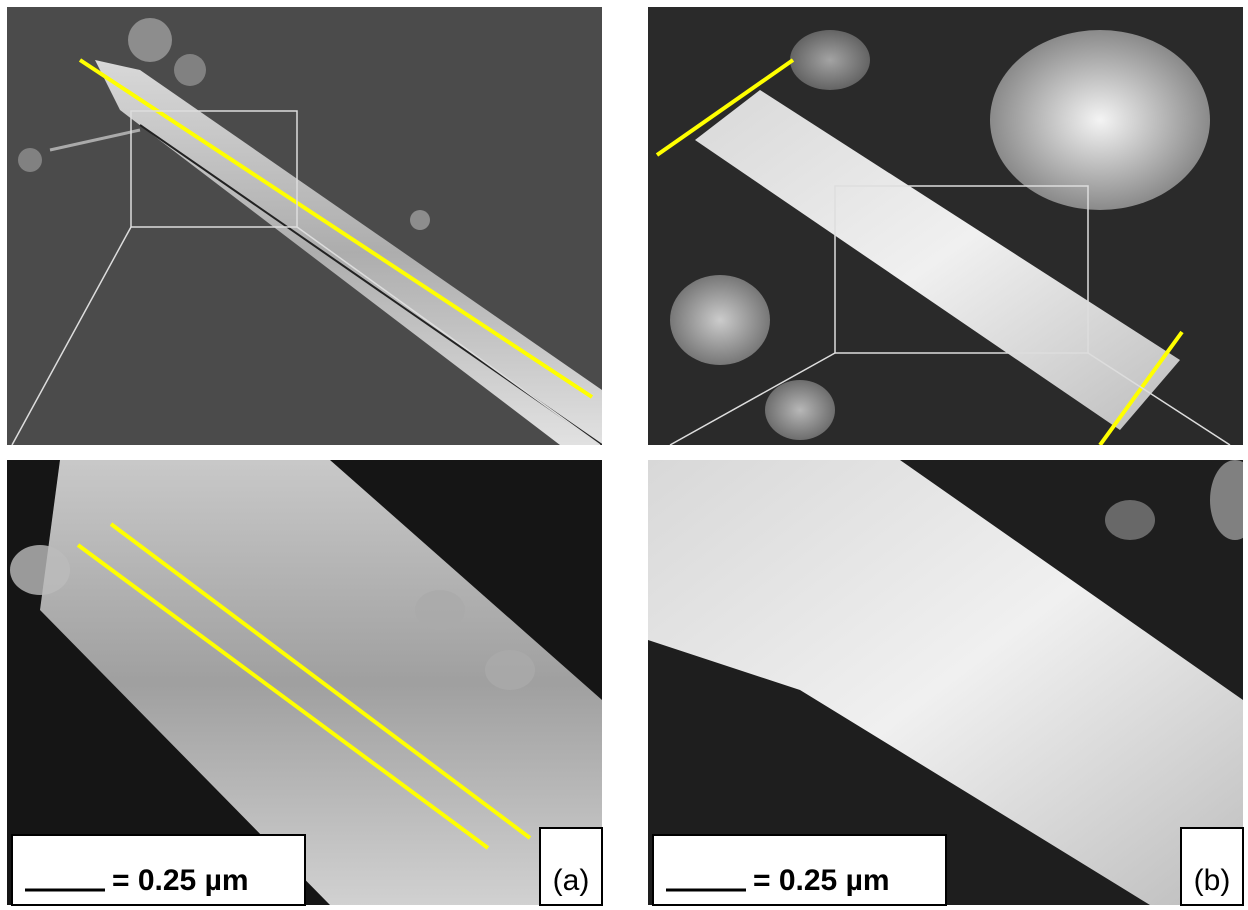 Image resolution: width=1248 pixels, height=910 pixels. What do you see at coordinates (571, 880) in the screenshot?
I see `panel-label: (a)` at bounding box center [571, 880].